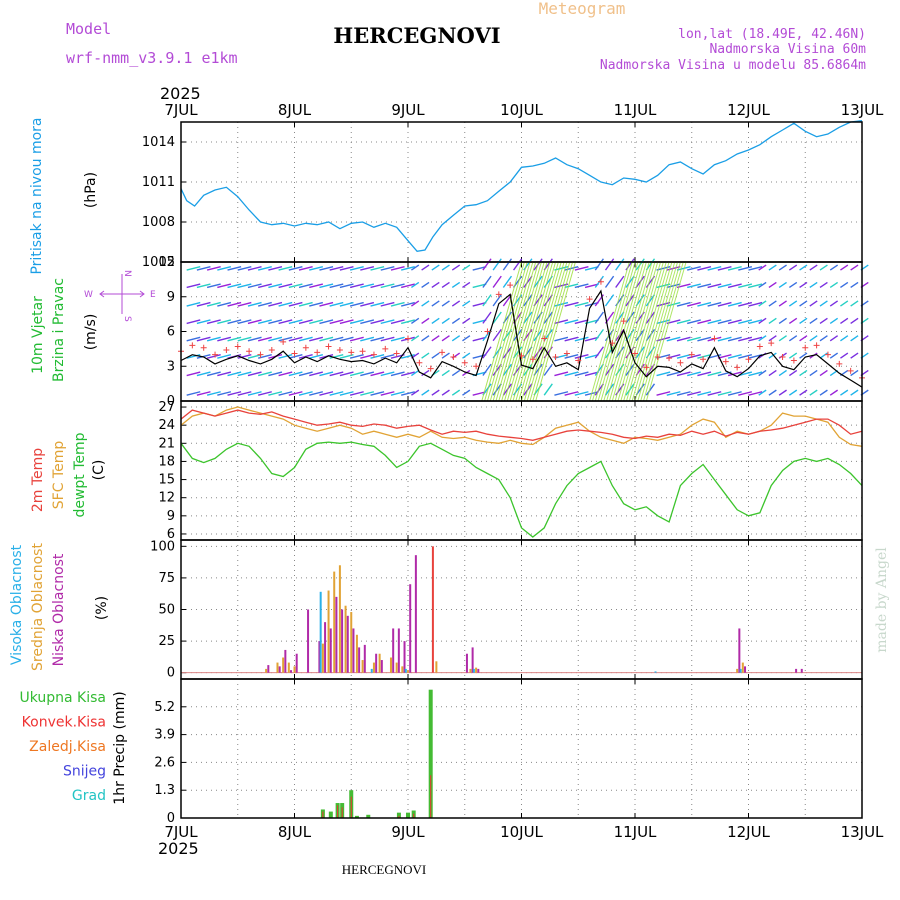  I want to click on temp-ytick-label: 6, so click(171, 534).